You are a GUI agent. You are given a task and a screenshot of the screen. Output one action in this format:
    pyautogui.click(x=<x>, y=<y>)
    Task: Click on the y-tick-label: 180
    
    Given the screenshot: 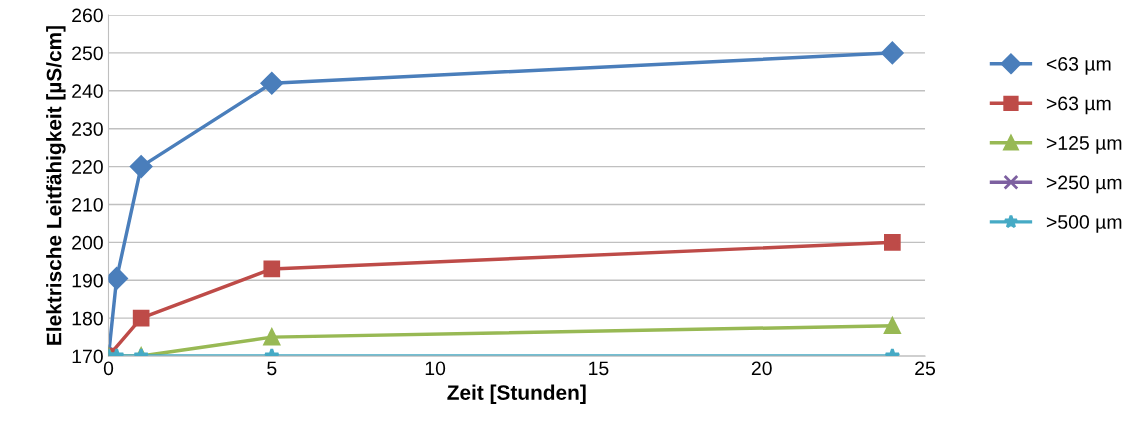 What is the action you would take?
    pyautogui.click(x=87, y=318)
    